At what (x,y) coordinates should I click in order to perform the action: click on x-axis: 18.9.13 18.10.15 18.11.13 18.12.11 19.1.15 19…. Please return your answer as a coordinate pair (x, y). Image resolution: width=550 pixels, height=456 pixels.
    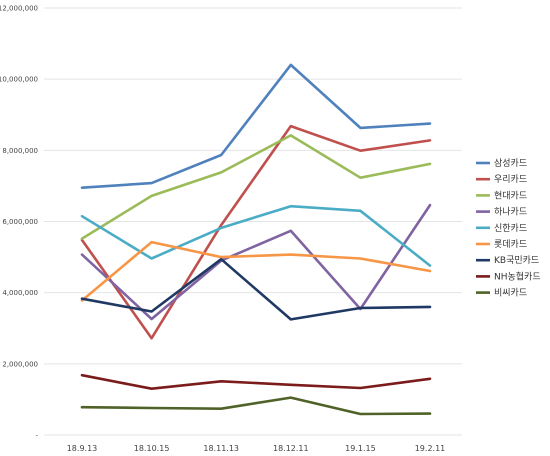
    Looking at the image, I should click on (256, 448).